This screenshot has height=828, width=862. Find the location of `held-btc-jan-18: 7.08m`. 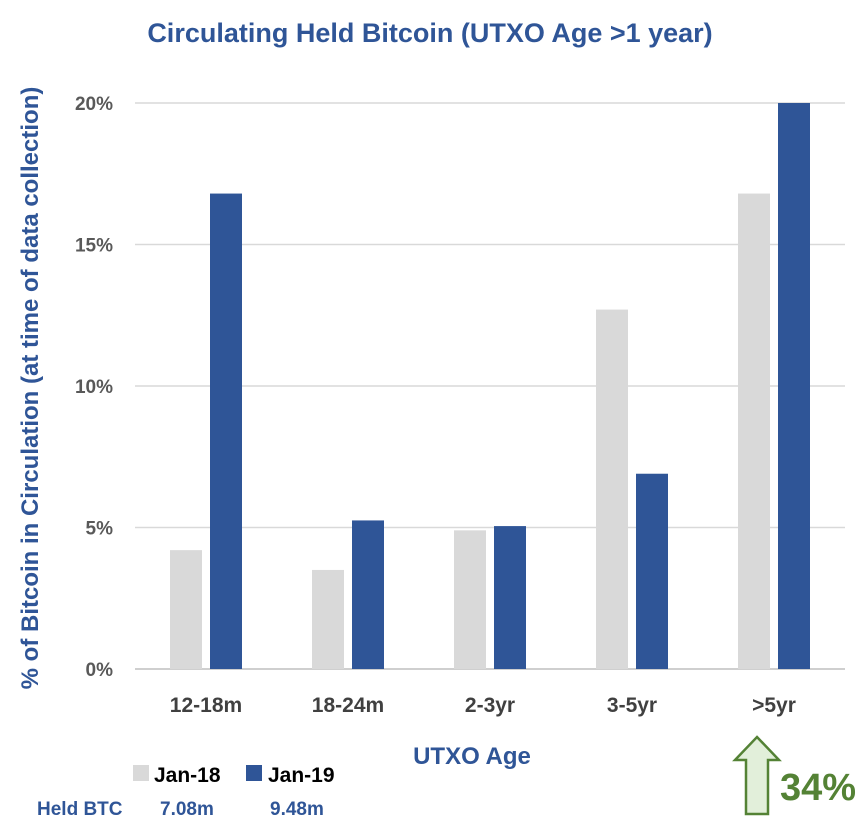

held-btc-jan-18: 7.08m is located at coordinates (187, 809).